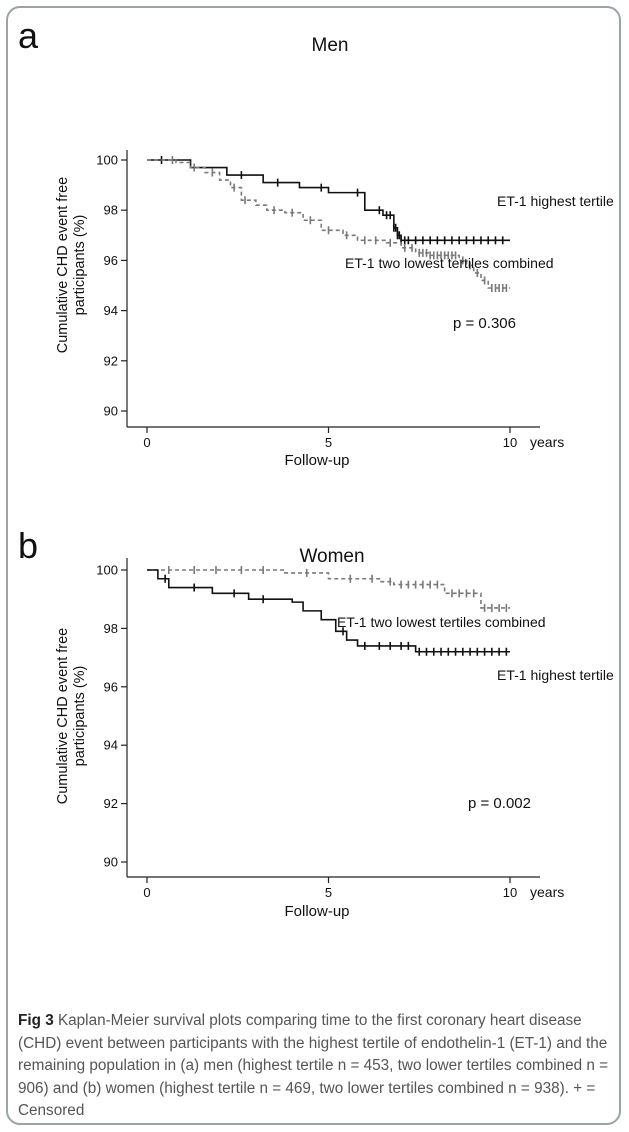 This screenshot has height=1132, width=629. I want to click on chart-title: Women, so click(331, 556).